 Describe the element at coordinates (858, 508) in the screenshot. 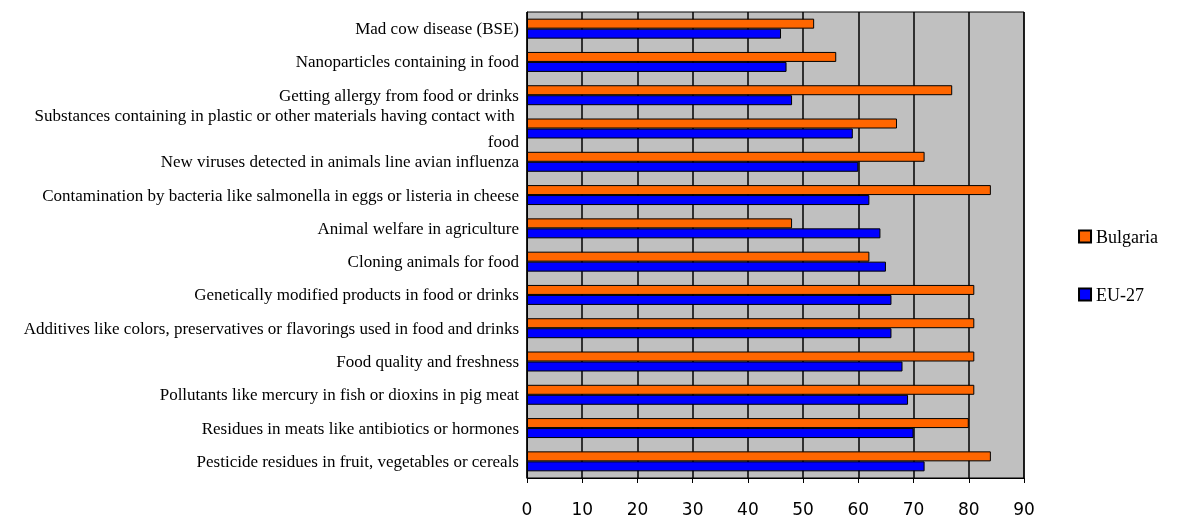

I see `x-tick-label: 60` at that location.